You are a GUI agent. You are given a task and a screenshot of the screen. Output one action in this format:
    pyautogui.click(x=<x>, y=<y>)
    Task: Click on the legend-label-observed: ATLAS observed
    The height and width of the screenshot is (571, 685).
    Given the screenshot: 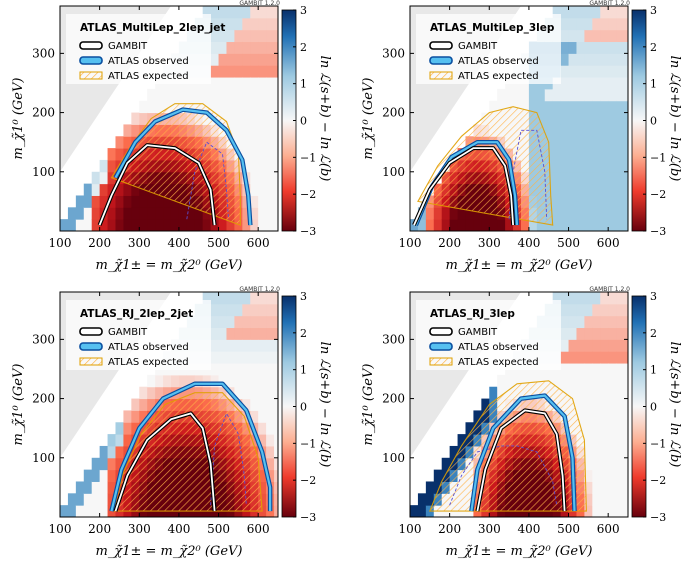 What is the action you would take?
    pyautogui.click(x=148, y=61)
    